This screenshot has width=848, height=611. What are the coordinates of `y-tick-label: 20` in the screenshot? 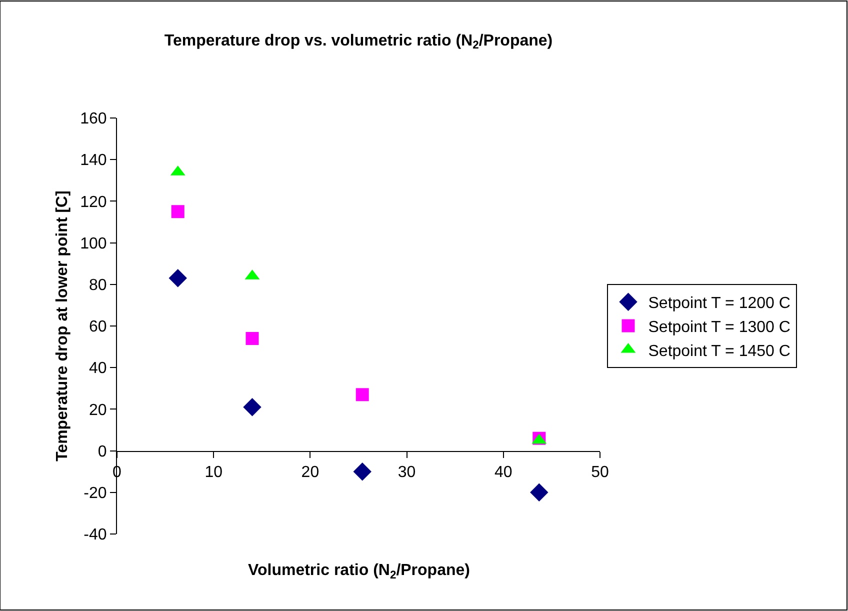 It's located at (98, 410).